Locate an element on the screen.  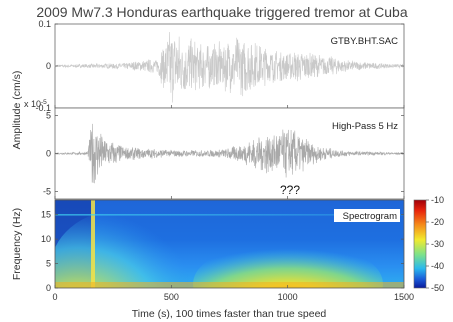
spectrogram-band-line is located at coordinates (229, 215).